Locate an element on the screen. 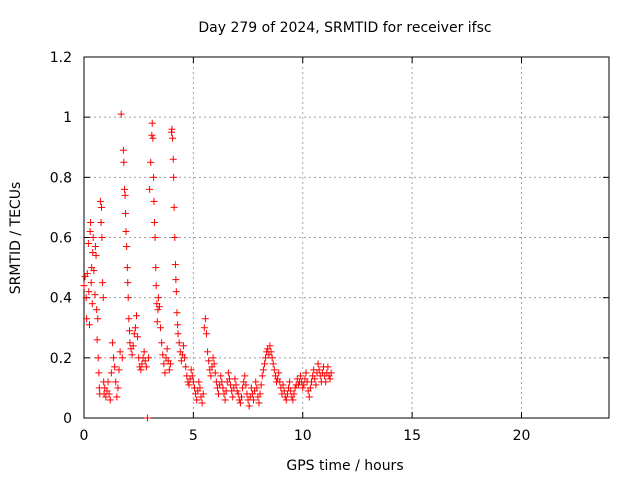 The height and width of the screenshot is (480, 640). x-tick-label: 20 is located at coordinates (522, 436).